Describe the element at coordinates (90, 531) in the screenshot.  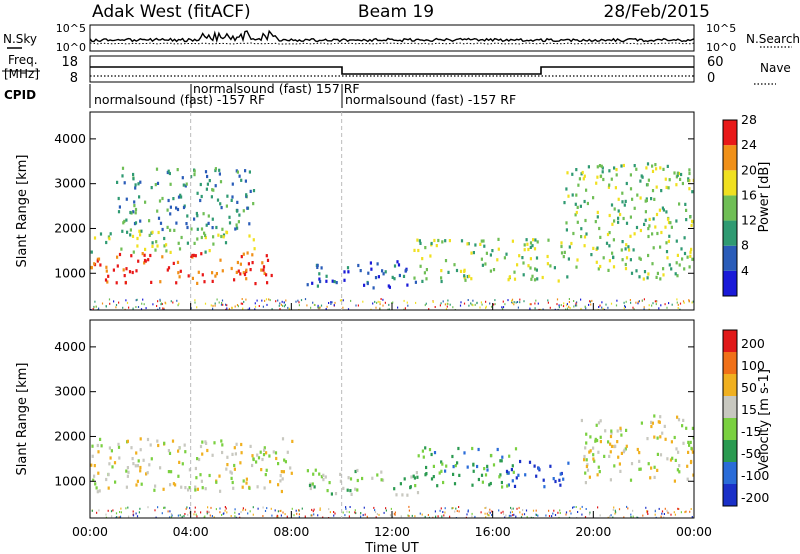
I see `x-tick-label: 00:00` at that location.